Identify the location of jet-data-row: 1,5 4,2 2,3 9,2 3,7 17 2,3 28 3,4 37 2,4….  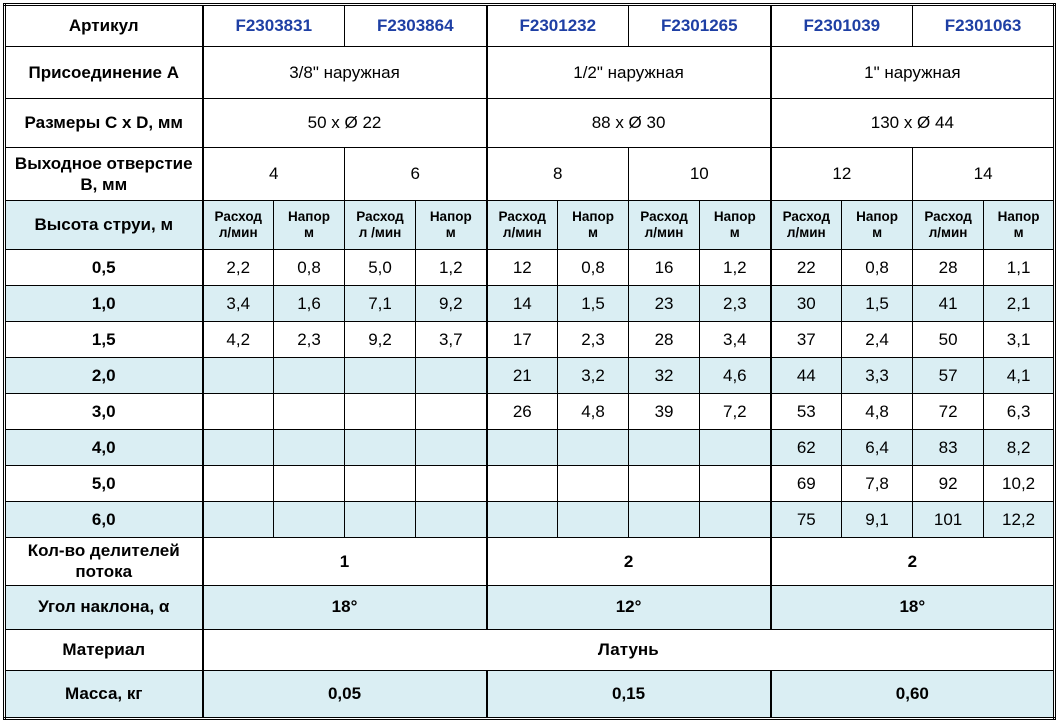
(530, 339).